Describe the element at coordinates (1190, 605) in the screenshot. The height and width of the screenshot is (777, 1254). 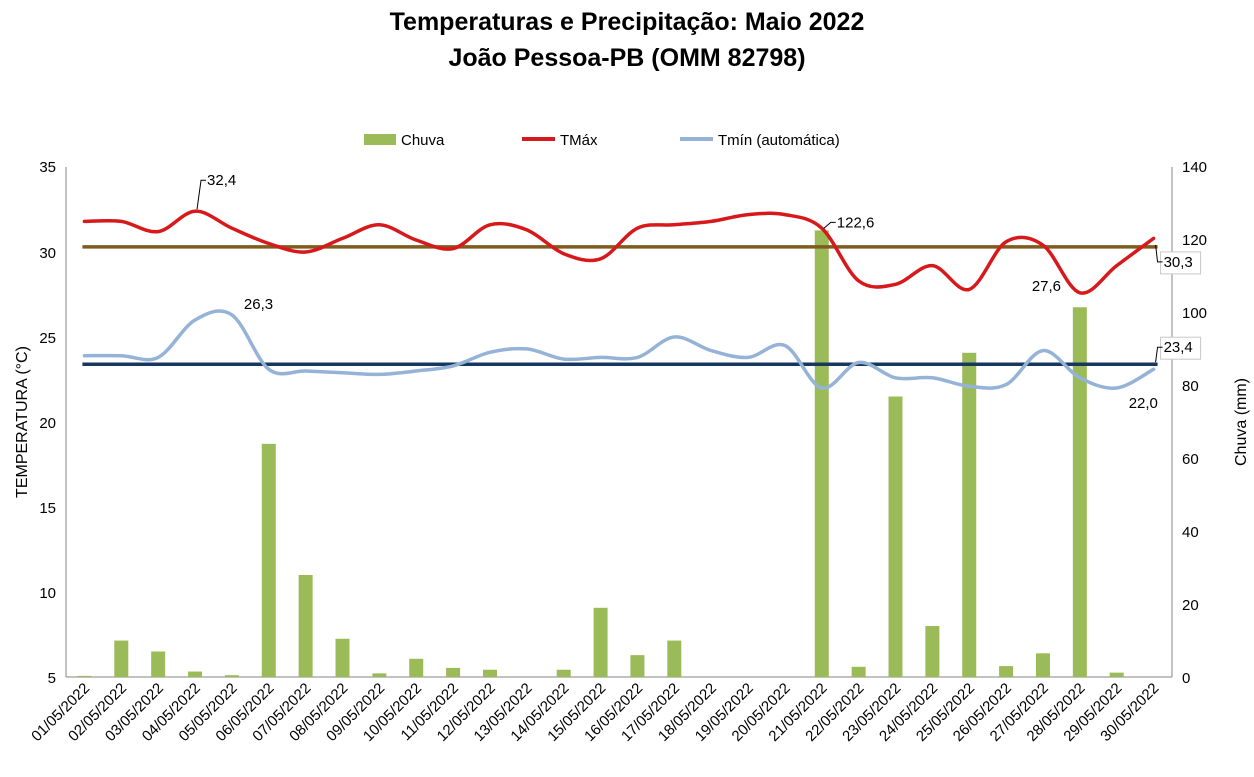
I see `y-right-tick: 20` at that location.